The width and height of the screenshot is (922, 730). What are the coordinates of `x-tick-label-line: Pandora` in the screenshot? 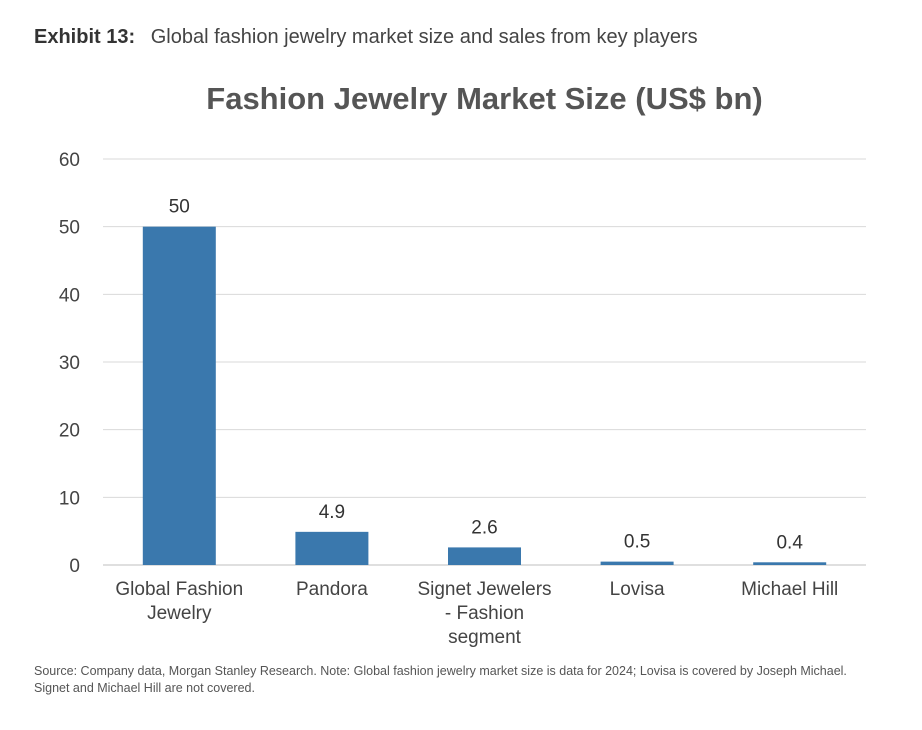 It's located at (332, 589).